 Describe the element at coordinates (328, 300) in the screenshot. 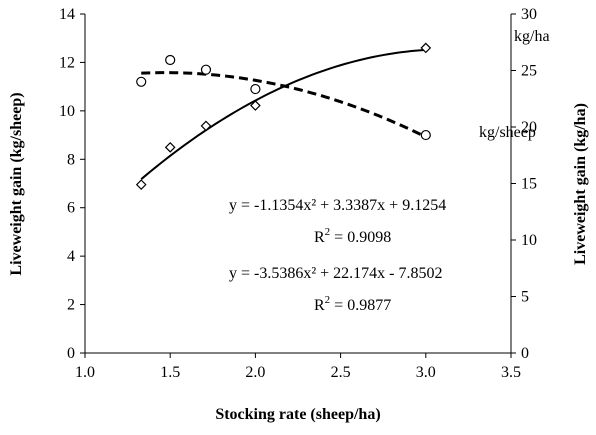

I see `r-squared-2-exp: 2` at that location.